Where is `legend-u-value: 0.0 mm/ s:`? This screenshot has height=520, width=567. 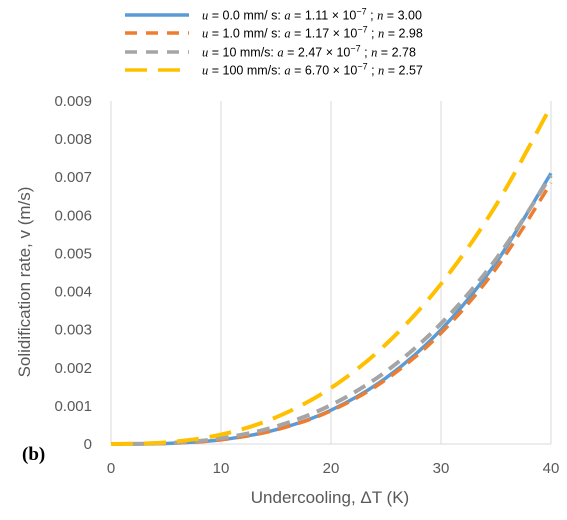
legend-u-value: 0.0 mm/ s: is located at coordinates (252, 16).